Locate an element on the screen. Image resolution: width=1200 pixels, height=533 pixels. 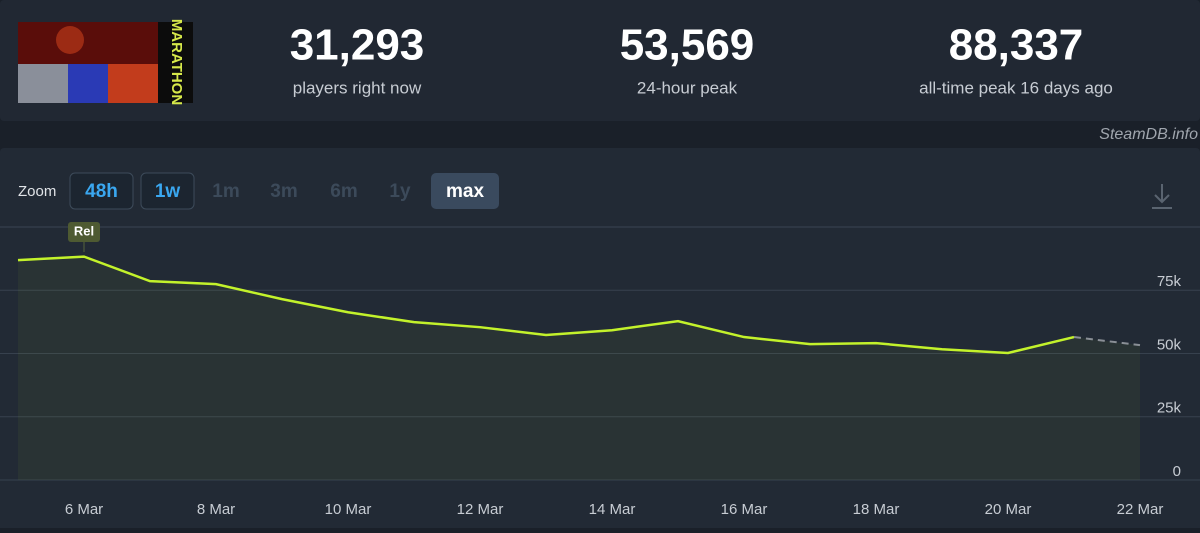
stat-value: 53,569 is located at coordinates (687, 45).